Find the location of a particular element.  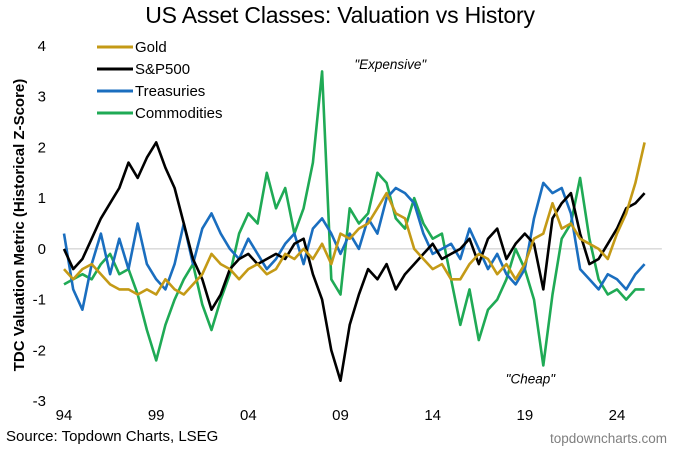

brand-watermark: topdowncharts.com is located at coordinates (608, 438).